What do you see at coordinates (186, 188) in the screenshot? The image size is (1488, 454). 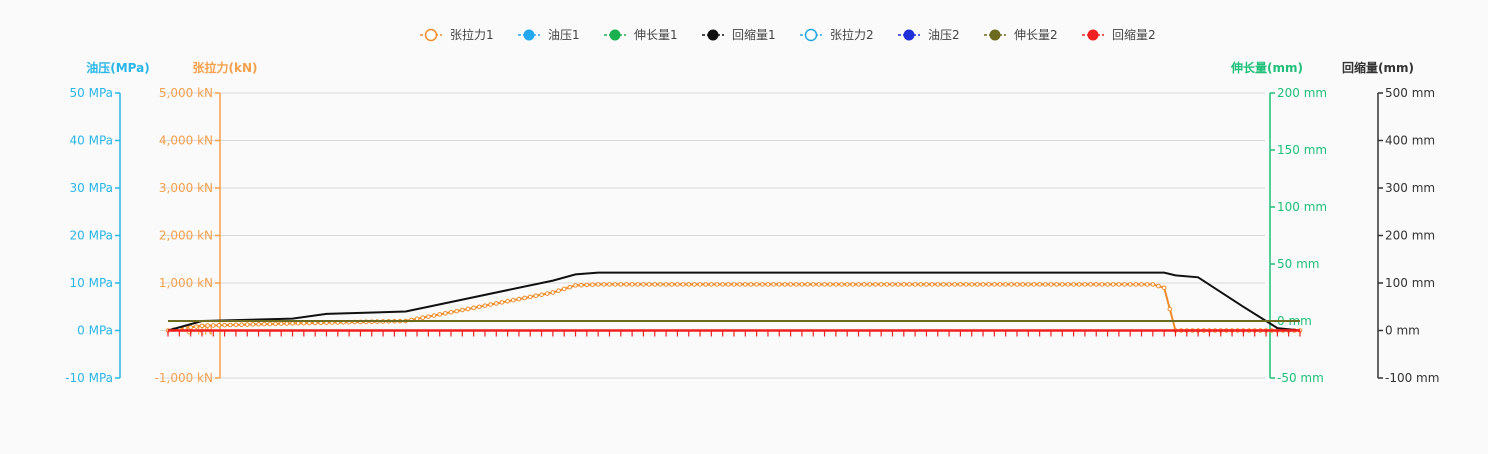 I see `force-tick-label: 3,000 kN` at bounding box center [186, 188].